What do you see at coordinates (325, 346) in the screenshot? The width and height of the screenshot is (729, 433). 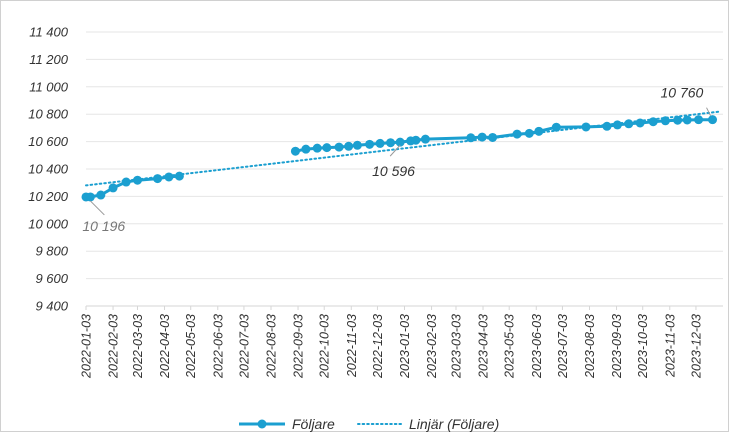 I see `x-tick-label: 2022-10-03` at bounding box center [325, 346].